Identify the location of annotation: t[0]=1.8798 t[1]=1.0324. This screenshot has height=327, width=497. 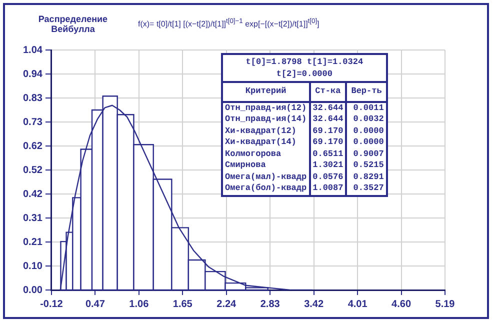
(305, 62).